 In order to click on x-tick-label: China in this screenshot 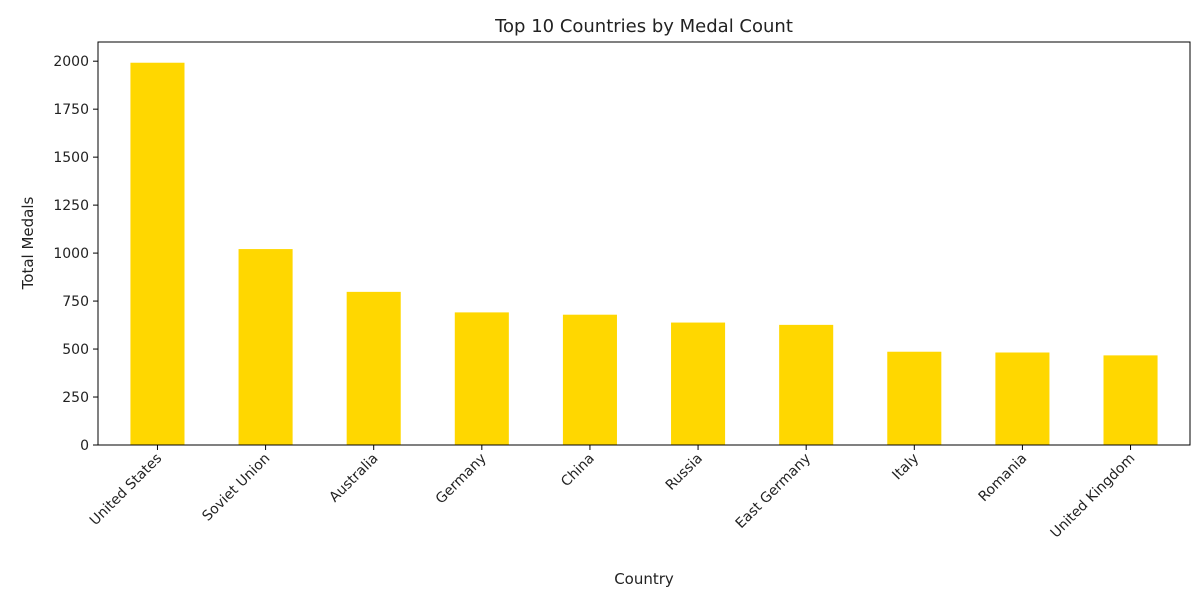, I will do `click(578, 471)`.